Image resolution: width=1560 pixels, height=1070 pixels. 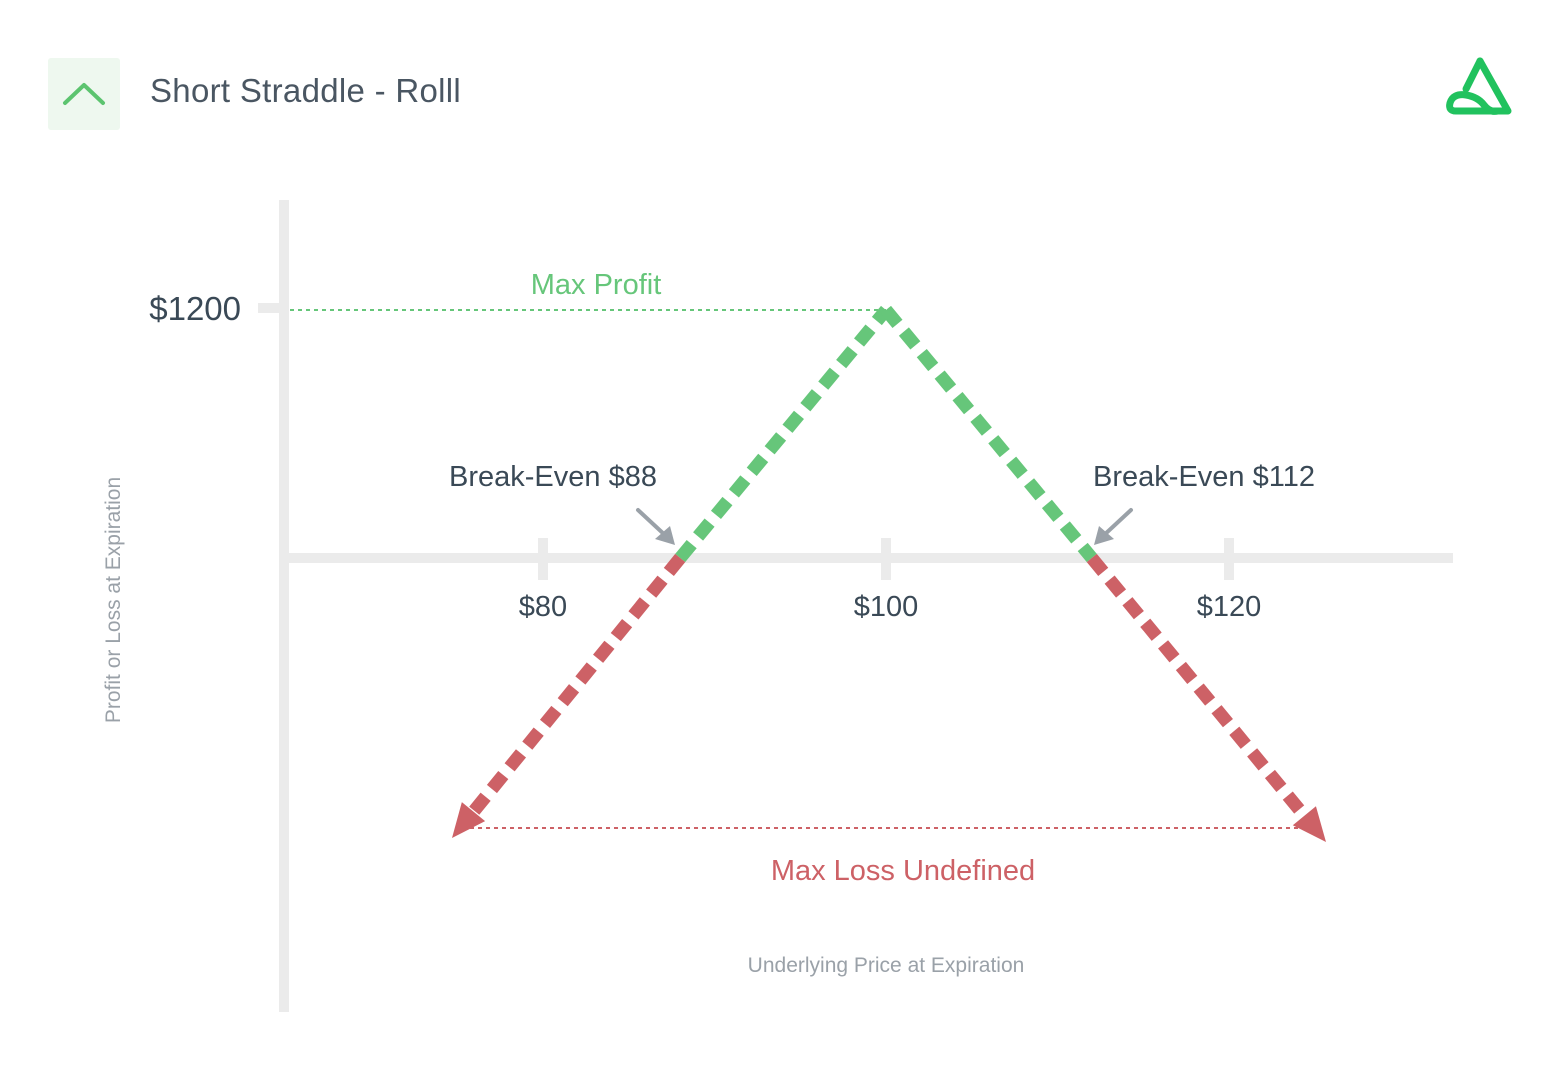 What do you see at coordinates (1309, 824) in the screenshot?
I see `loss-segment-right-arrowhead` at bounding box center [1309, 824].